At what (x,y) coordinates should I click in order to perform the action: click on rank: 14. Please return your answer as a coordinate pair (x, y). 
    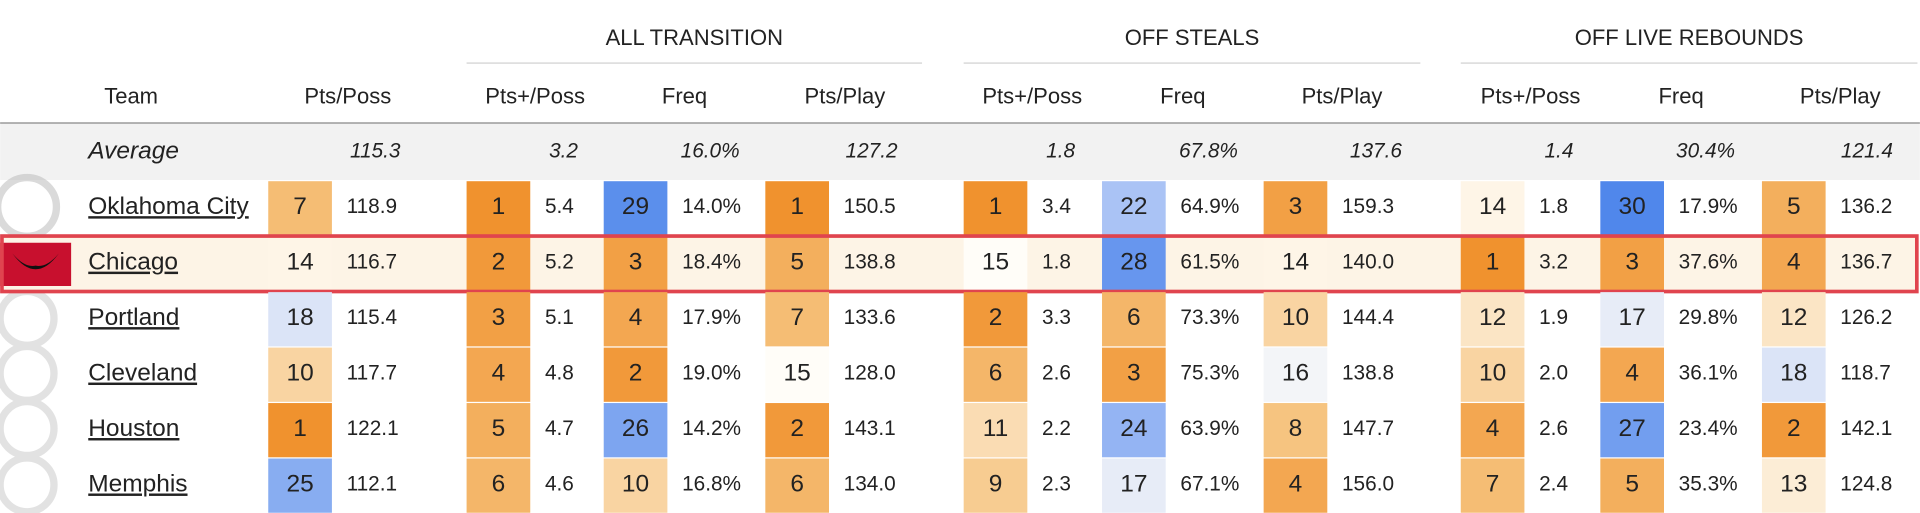
    Looking at the image, I should click on (1295, 262).